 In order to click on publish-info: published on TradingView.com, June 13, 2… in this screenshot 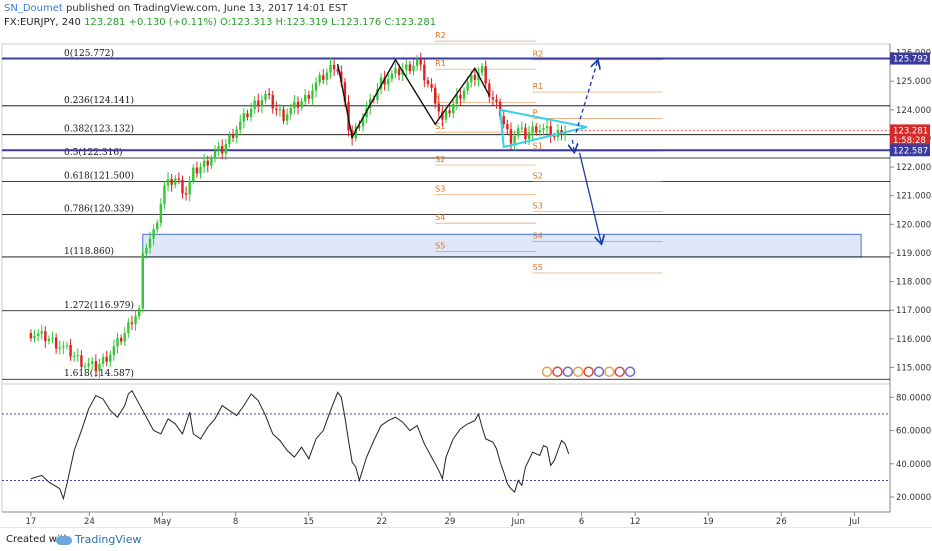, I will do `click(207, 8)`.